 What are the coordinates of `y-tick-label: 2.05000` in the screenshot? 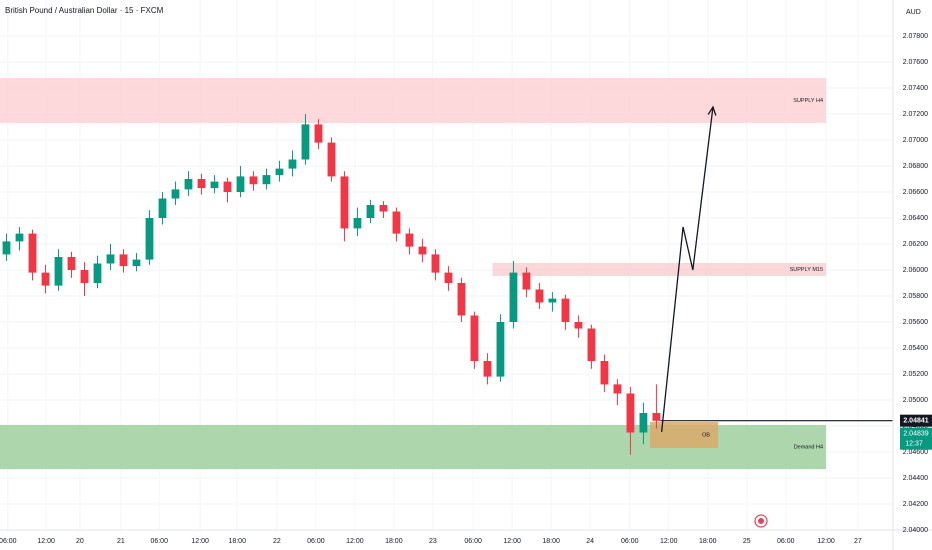 It's located at (915, 400).